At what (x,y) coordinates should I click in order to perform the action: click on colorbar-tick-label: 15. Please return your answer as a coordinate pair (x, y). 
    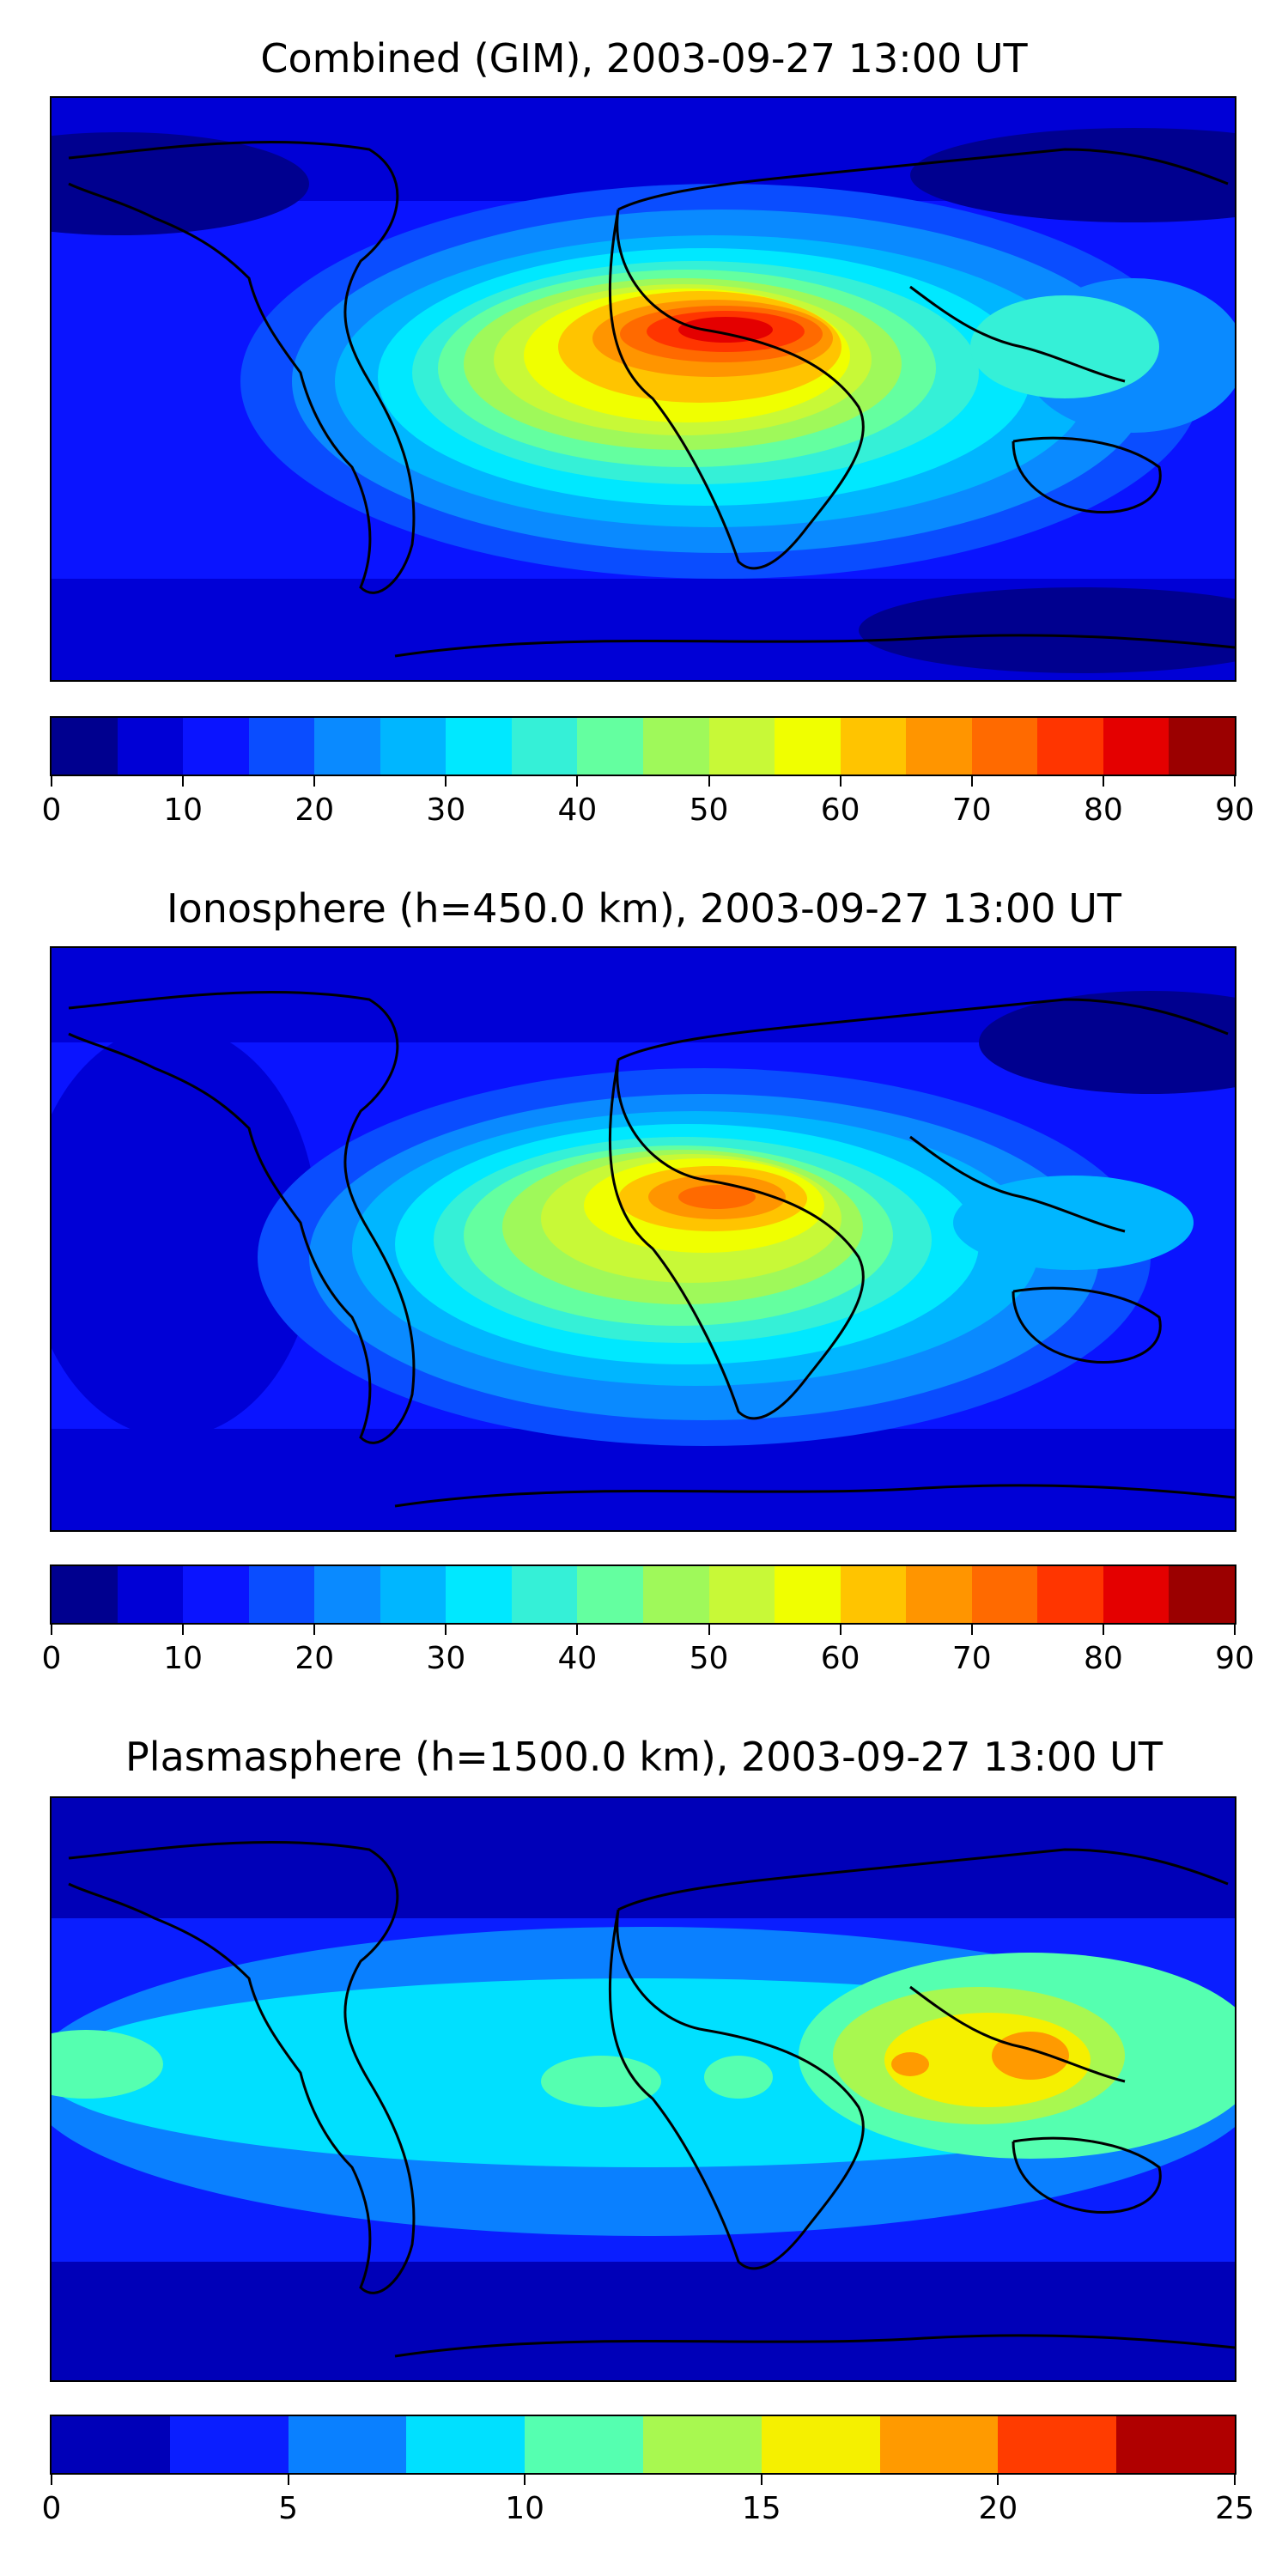
    Looking at the image, I should click on (761, 2508).